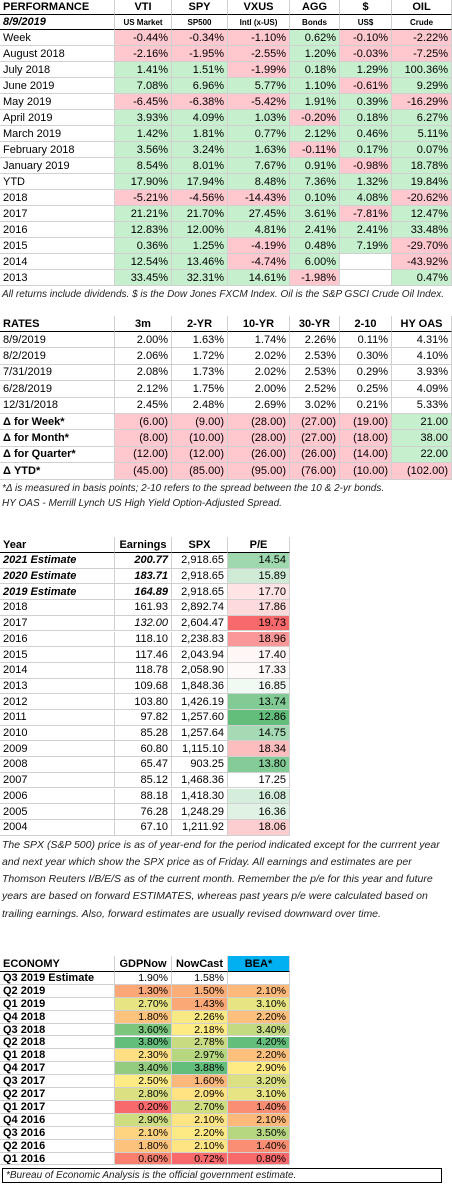  I want to click on value-cell: 21.00, so click(422, 422).